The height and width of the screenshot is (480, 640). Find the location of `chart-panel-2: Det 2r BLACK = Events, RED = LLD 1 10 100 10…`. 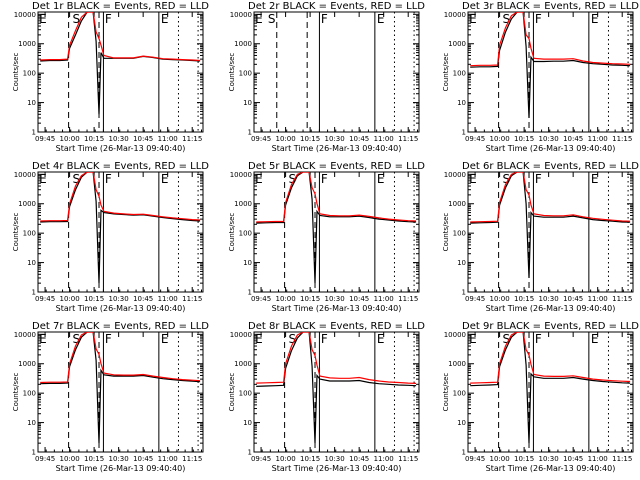

chart-panel-2: Det 2r BLACK = Events, RED = LLD 1 10 100 10… is located at coordinates (326, 77).